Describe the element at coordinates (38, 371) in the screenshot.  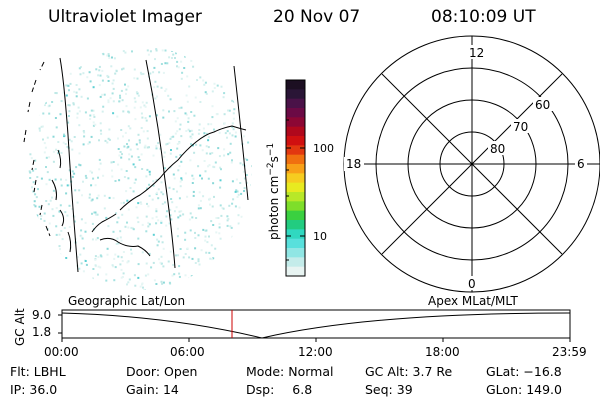
I see `footer-flt: Flt: LBHL` at that location.